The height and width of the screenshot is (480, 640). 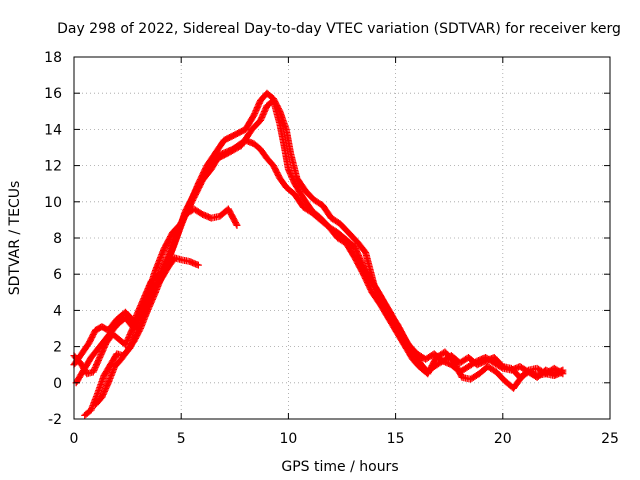 I want to click on x-tick-label: 25, so click(x=610, y=439).